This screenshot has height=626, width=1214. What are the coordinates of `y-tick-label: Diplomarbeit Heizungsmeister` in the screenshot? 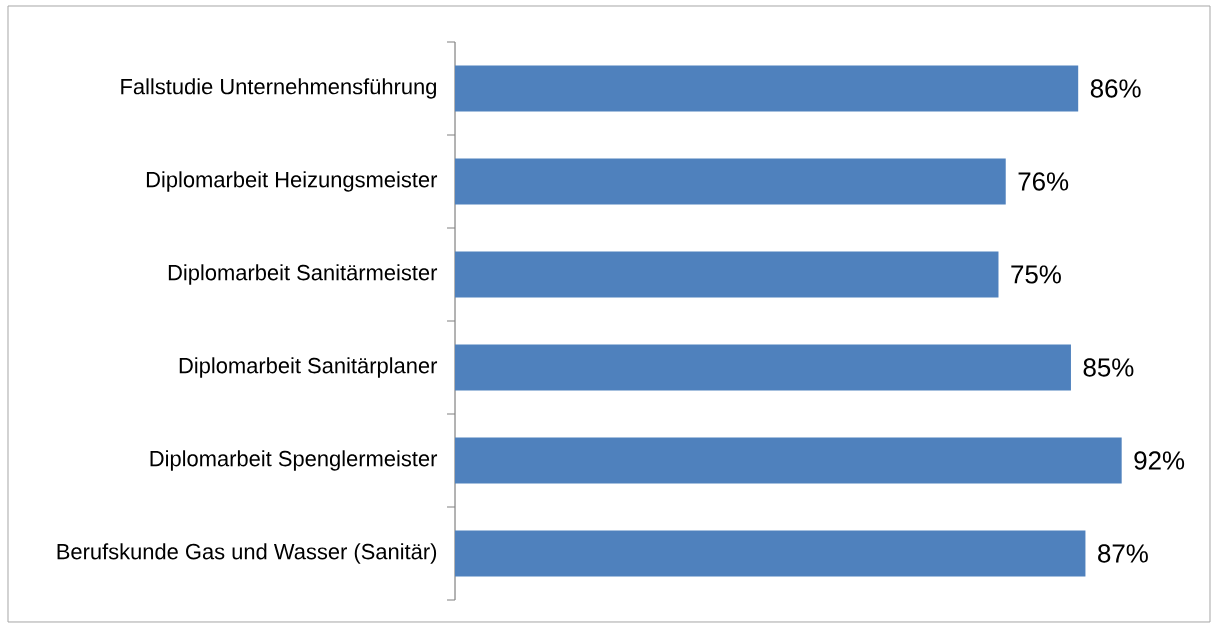 It's located at (292, 181).